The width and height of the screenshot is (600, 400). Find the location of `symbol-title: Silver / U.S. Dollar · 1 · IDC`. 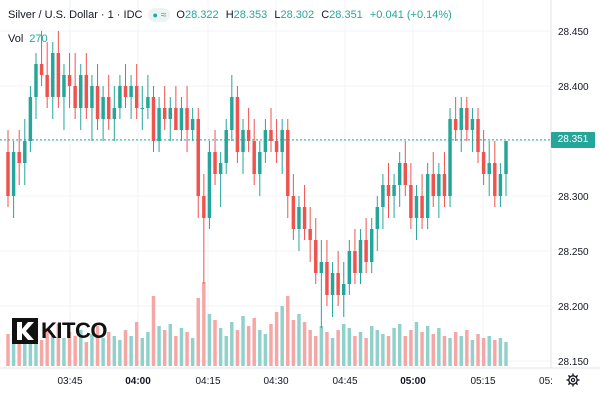

symbol-title: Silver / U.S. Dollar · 1 · IDC is located at coordinates (75, 15).